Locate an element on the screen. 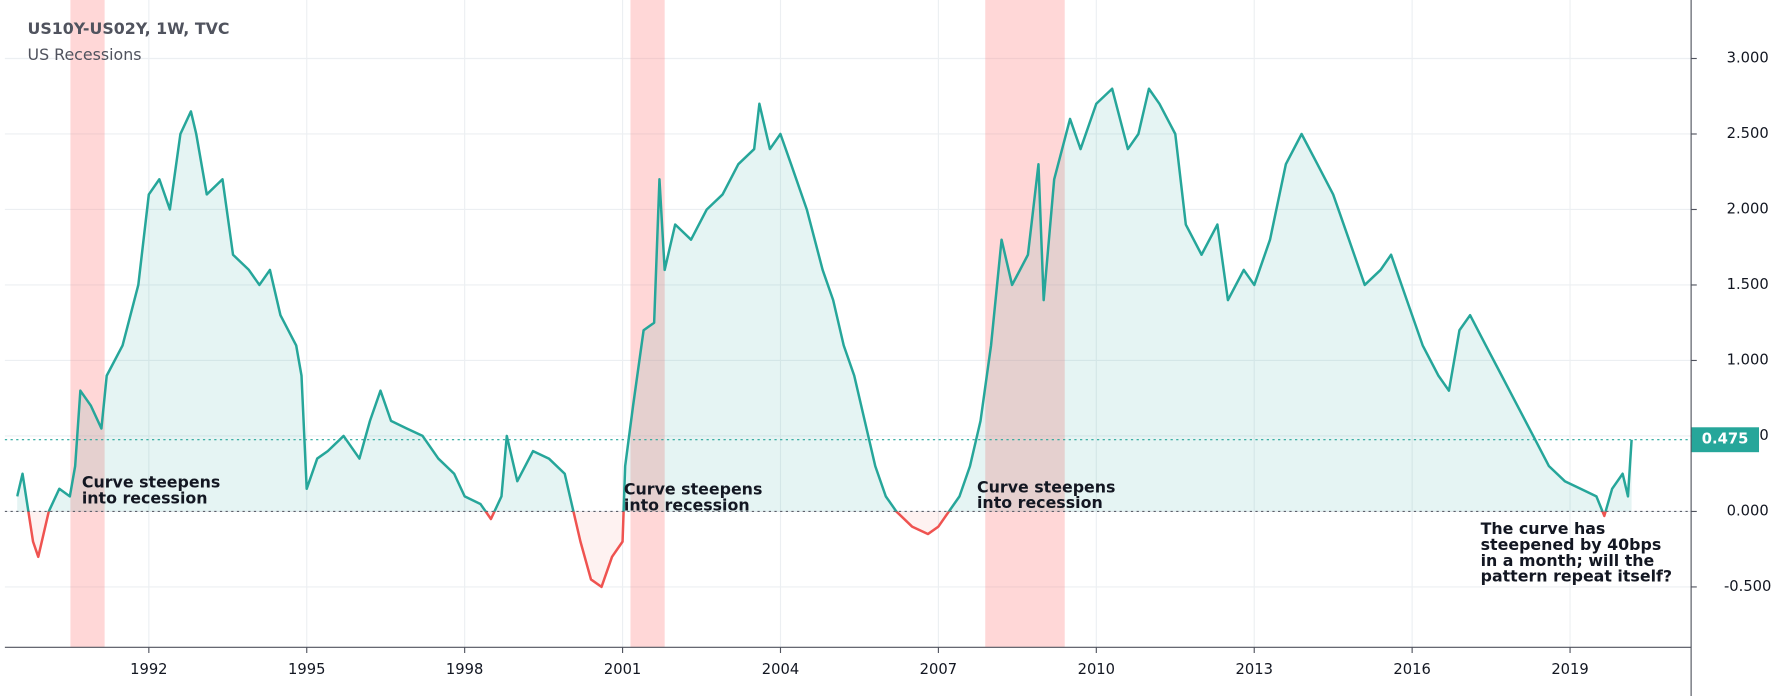  x-tick-label: 2010 is located at coordinates (1096, 669).